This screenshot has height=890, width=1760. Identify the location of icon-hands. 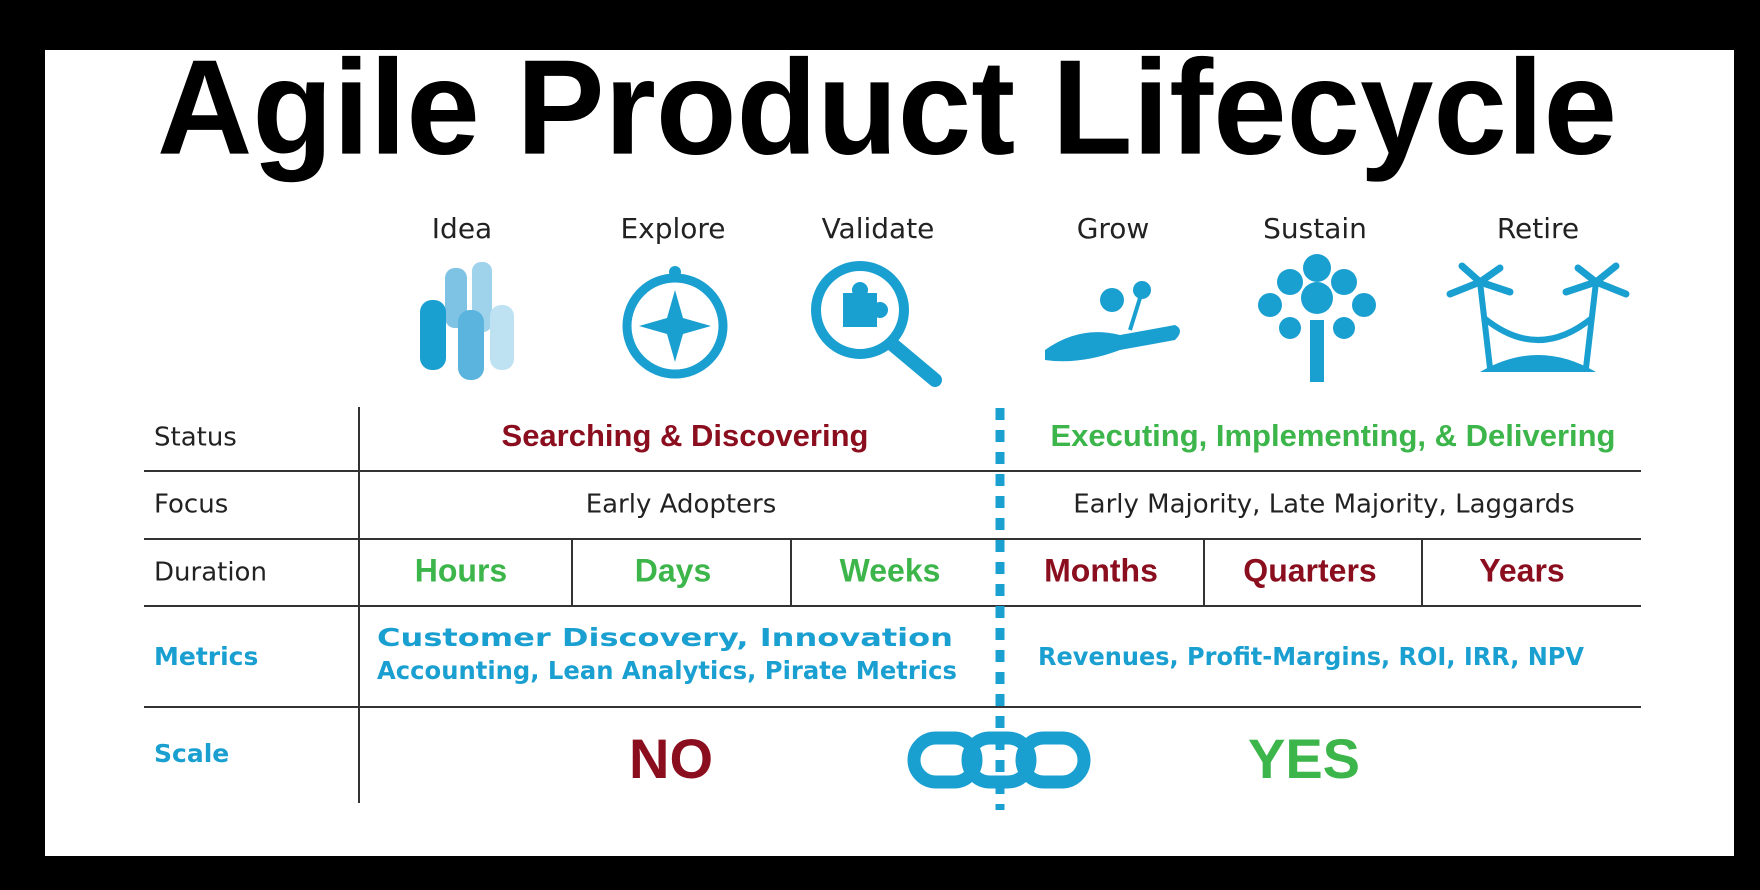
(467, 321).